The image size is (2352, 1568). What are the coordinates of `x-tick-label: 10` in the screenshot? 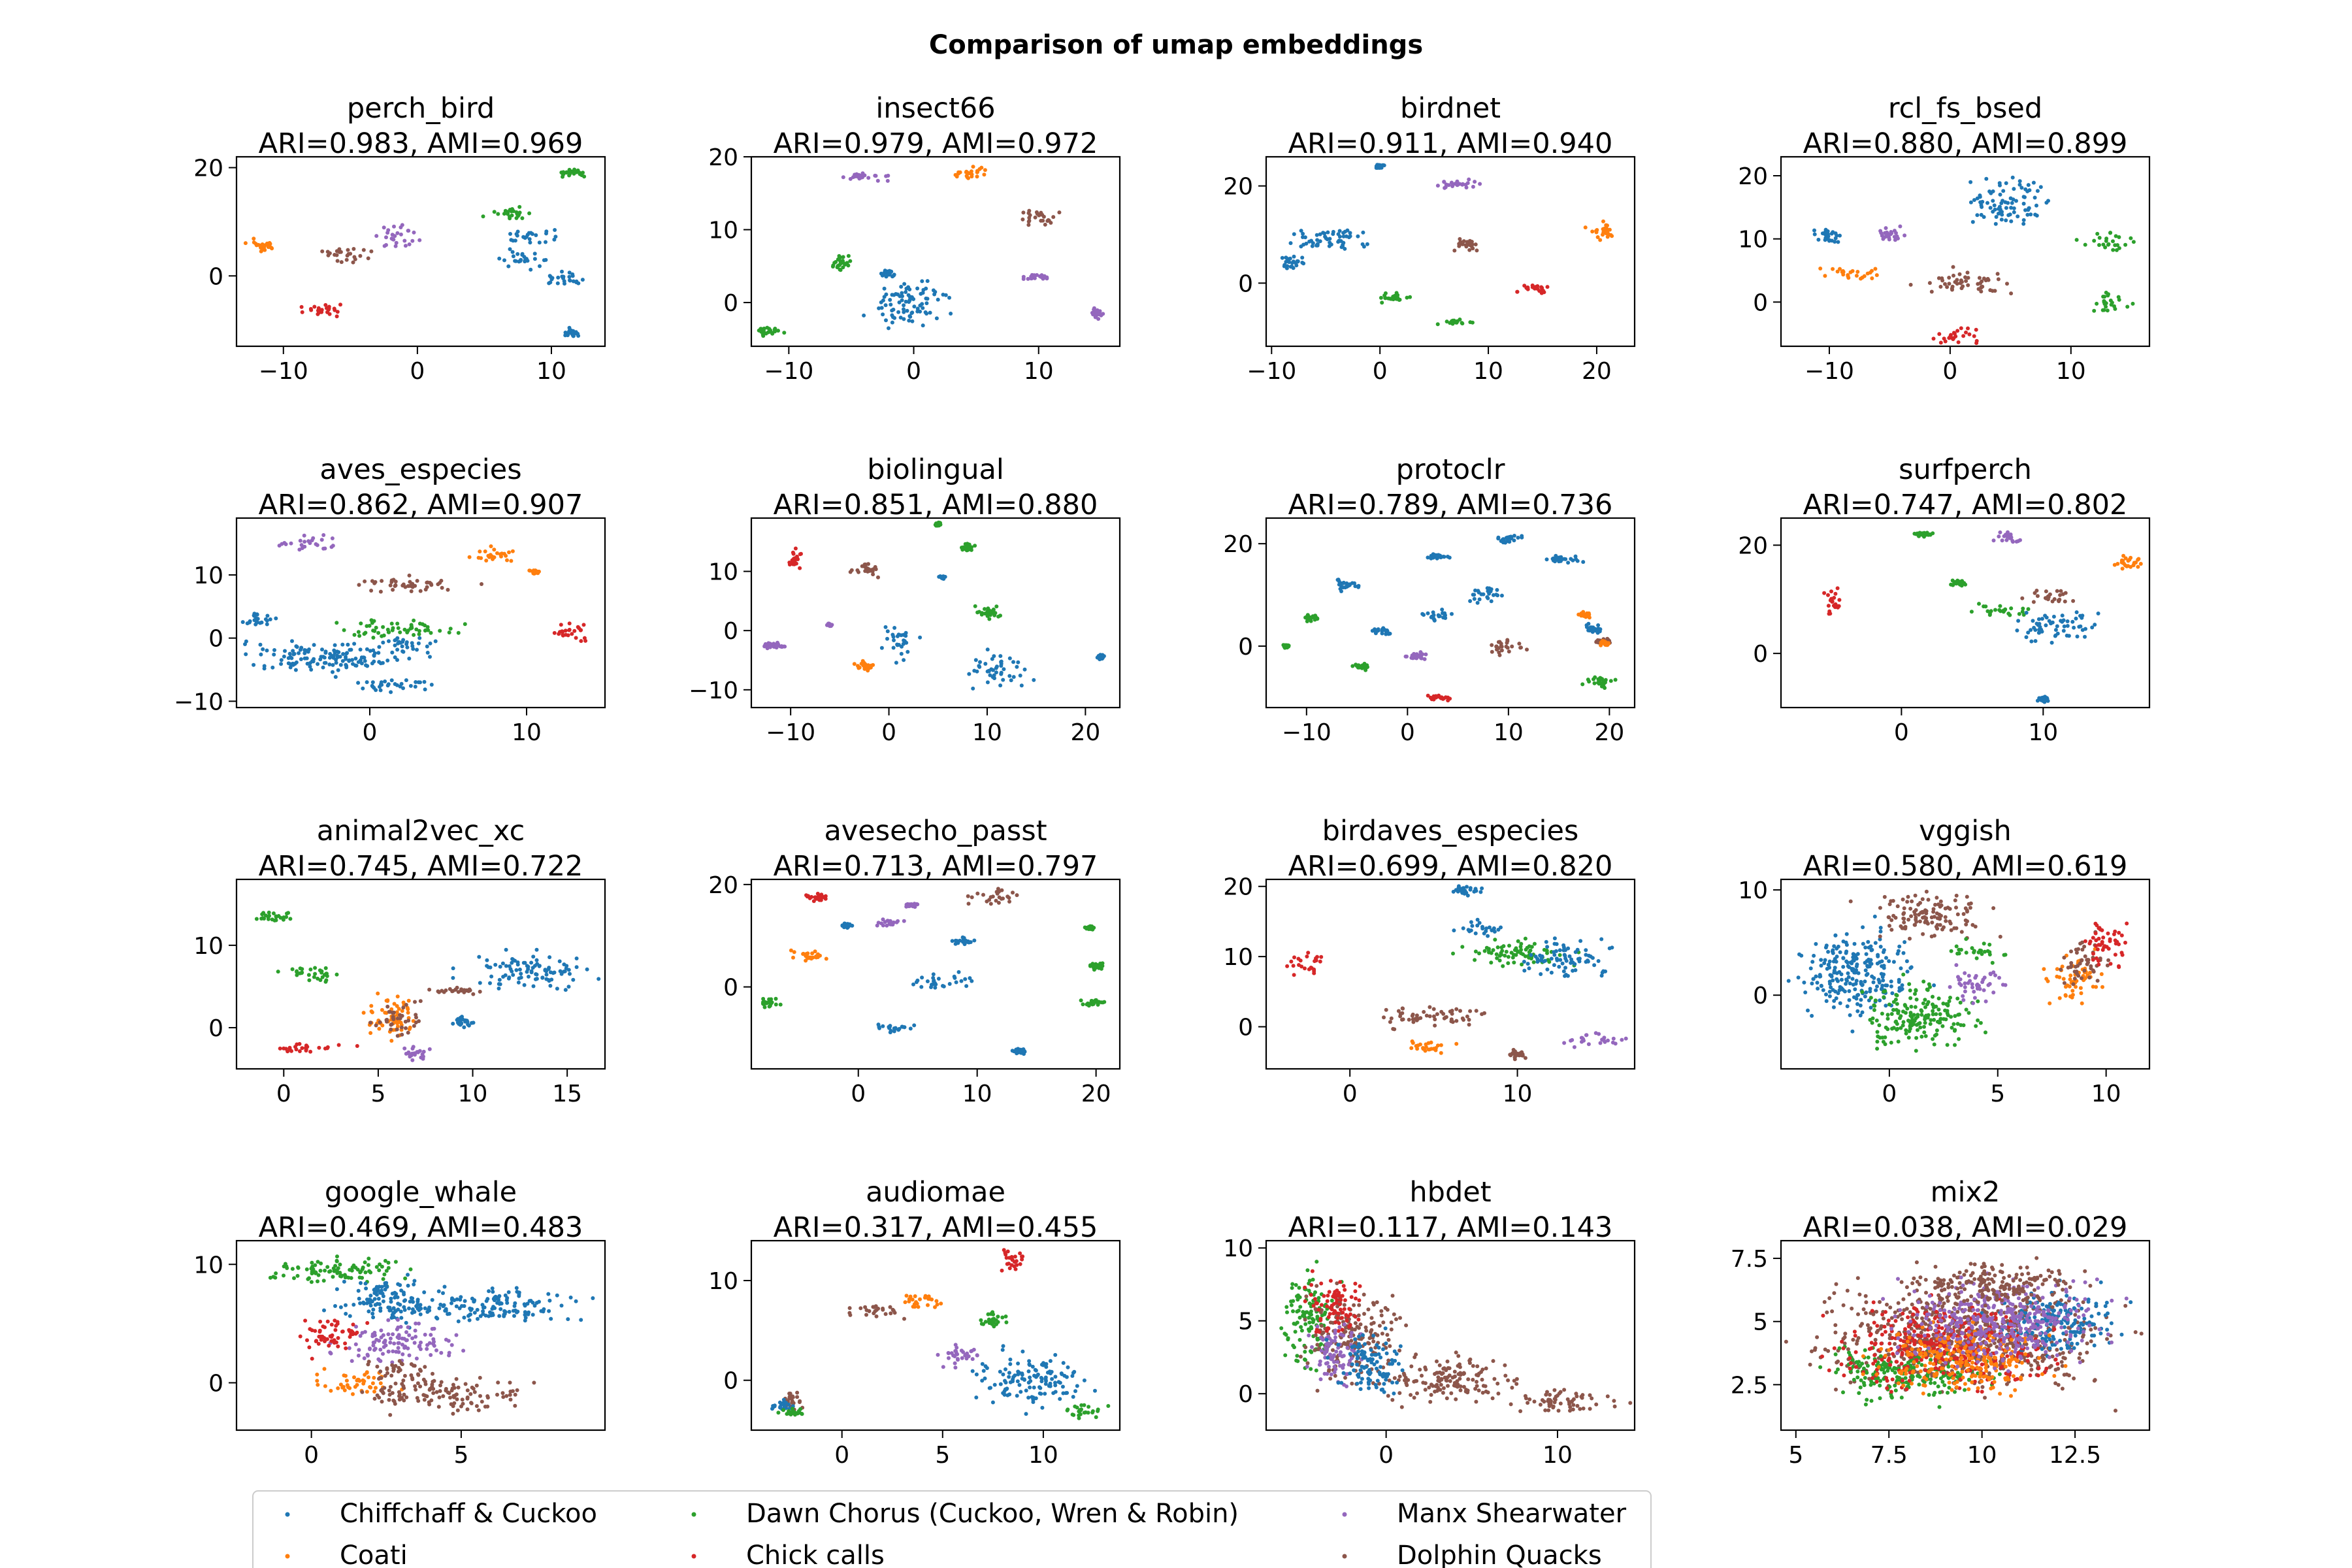 It's located at (1518, 1094).